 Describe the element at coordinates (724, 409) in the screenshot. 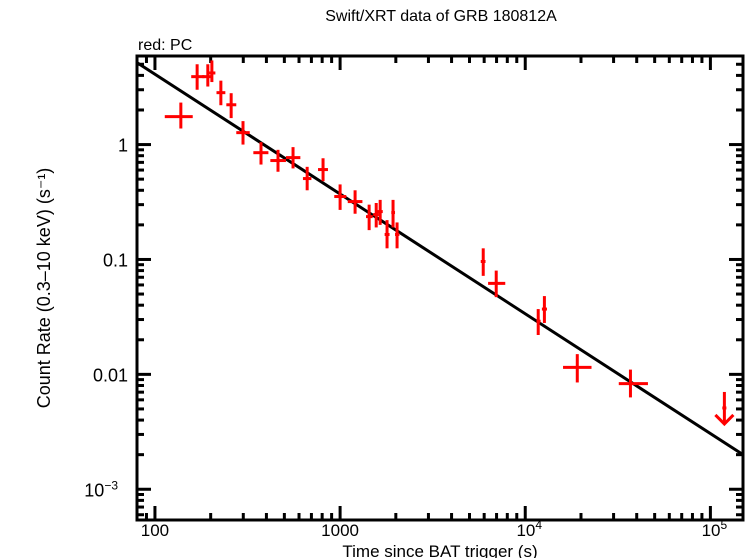

I see `upper-limit-point` at that location.